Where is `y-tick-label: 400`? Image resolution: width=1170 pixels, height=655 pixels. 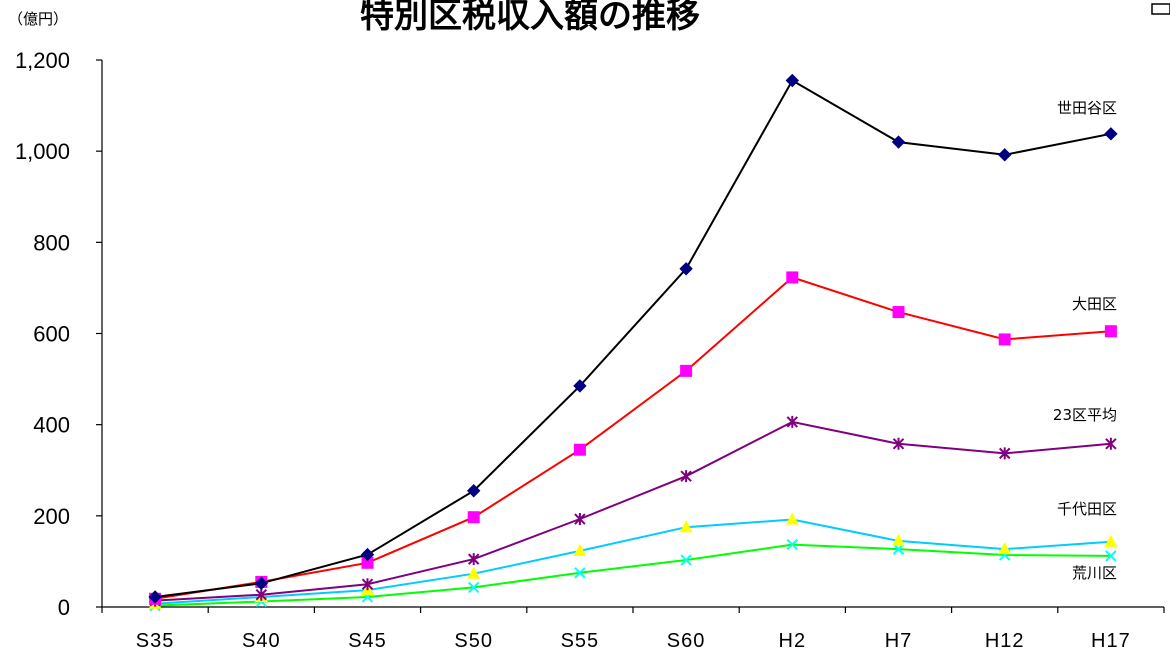 y-tick-label: 400 is located at coordinates (51, 425).